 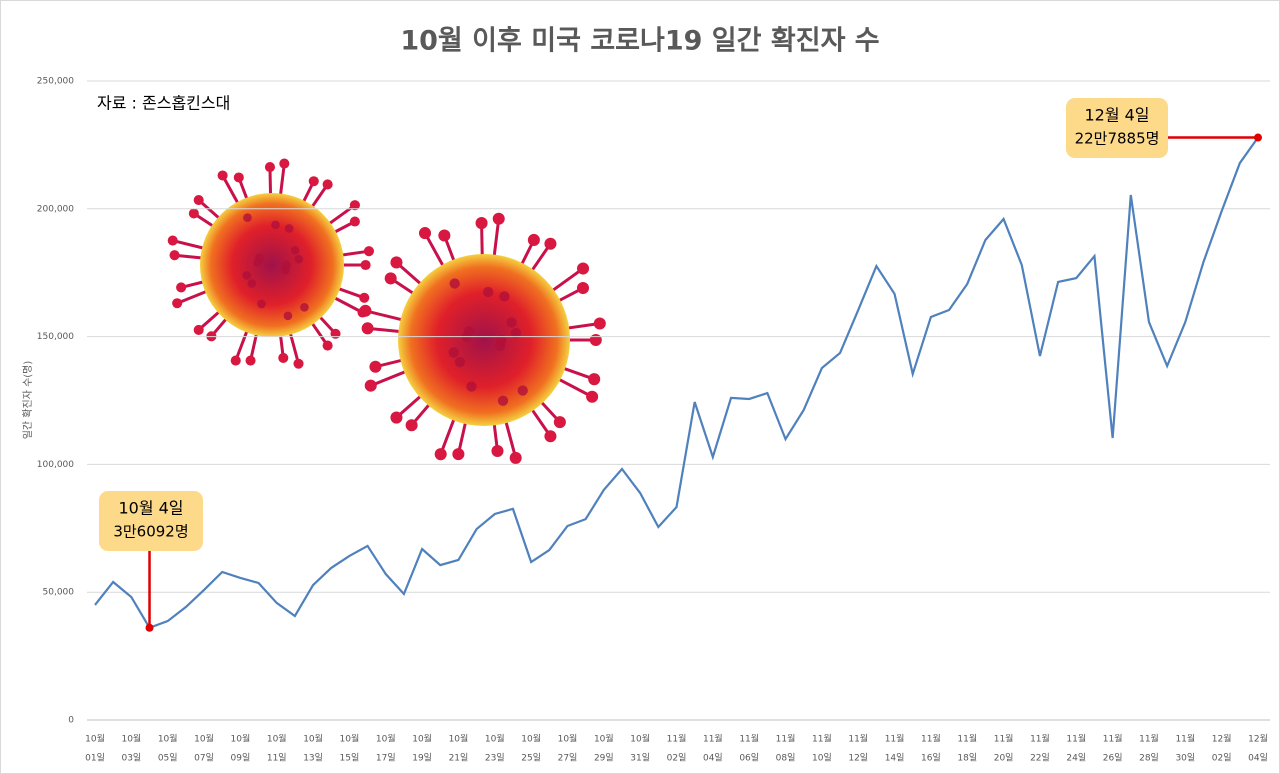 I want to click on x-tick-label: 07일, so click(x=204, y=758).